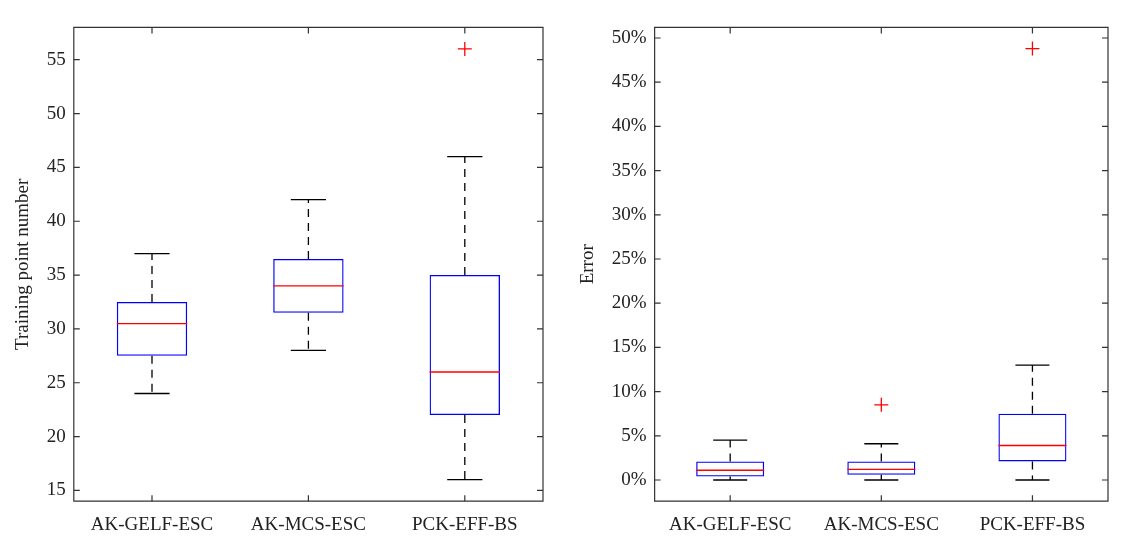  Describe the element at coordinates (56, 58) in the screenshot. I see `y-tick-label: 55` at that location.